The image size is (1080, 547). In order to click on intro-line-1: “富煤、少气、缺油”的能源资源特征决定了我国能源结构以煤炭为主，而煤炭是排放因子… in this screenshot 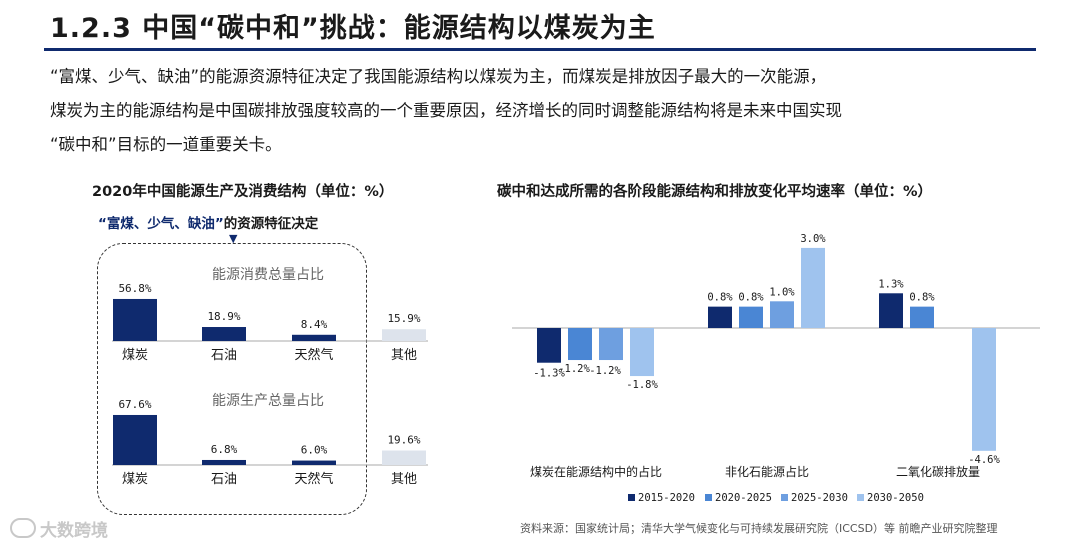, I will do `click(438, 76)`.